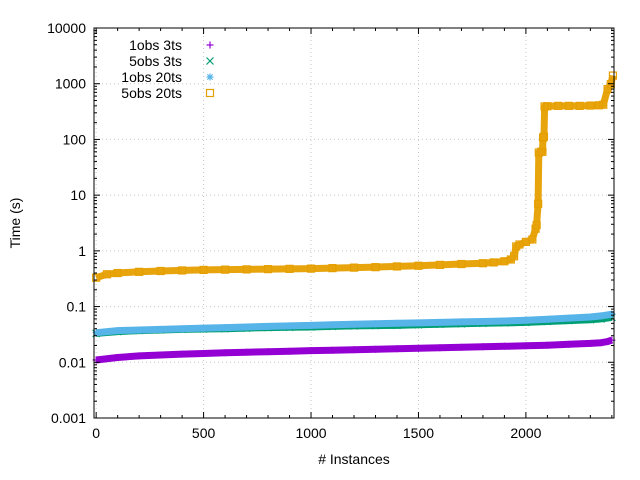 The height and width of the screenshot is (480, 640). I want to click on legend-label: 1obs 3ts, so click(155, 45).